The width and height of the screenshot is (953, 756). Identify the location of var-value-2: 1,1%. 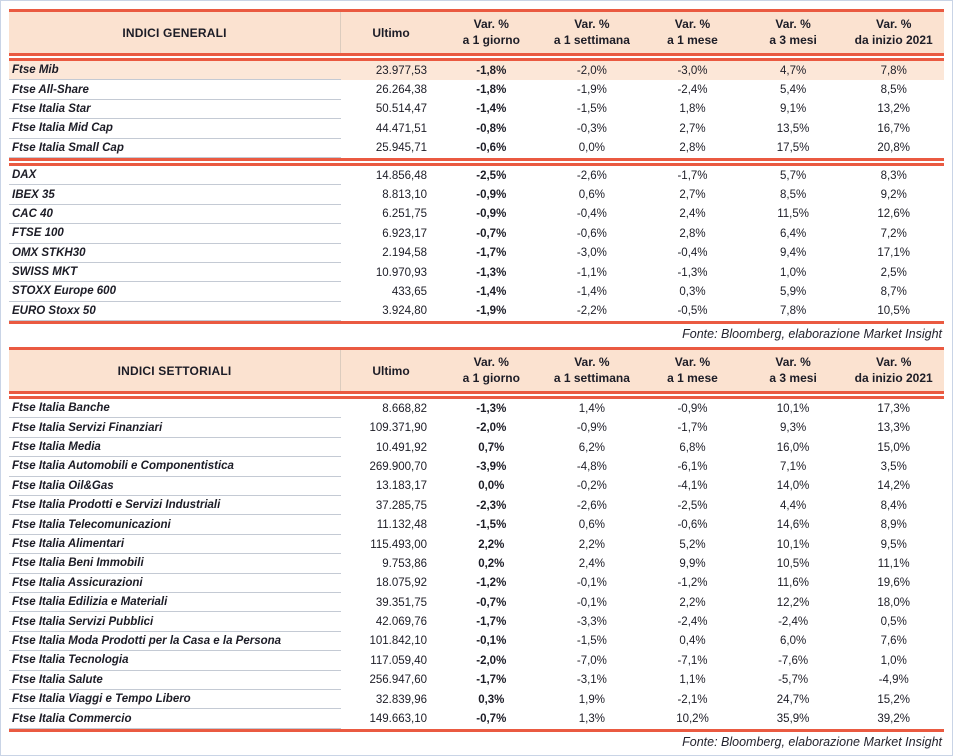
(692, 680).